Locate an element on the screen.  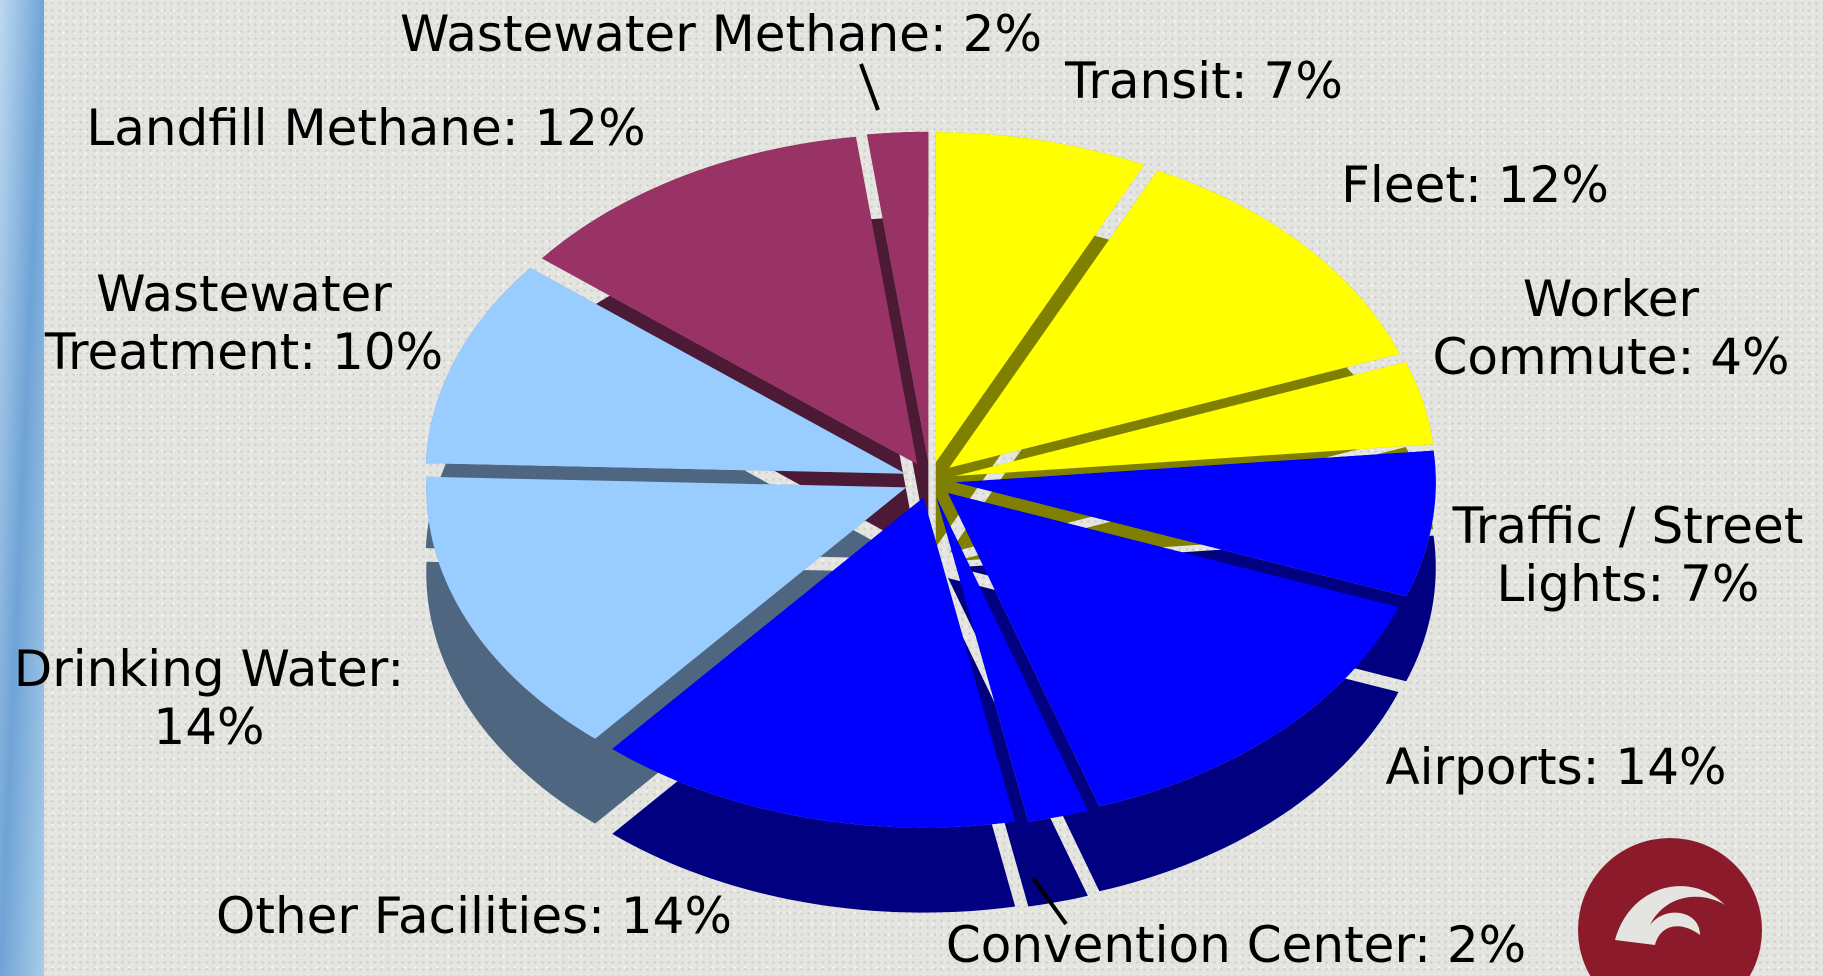
side-strip is located at coordinates (22, 488).